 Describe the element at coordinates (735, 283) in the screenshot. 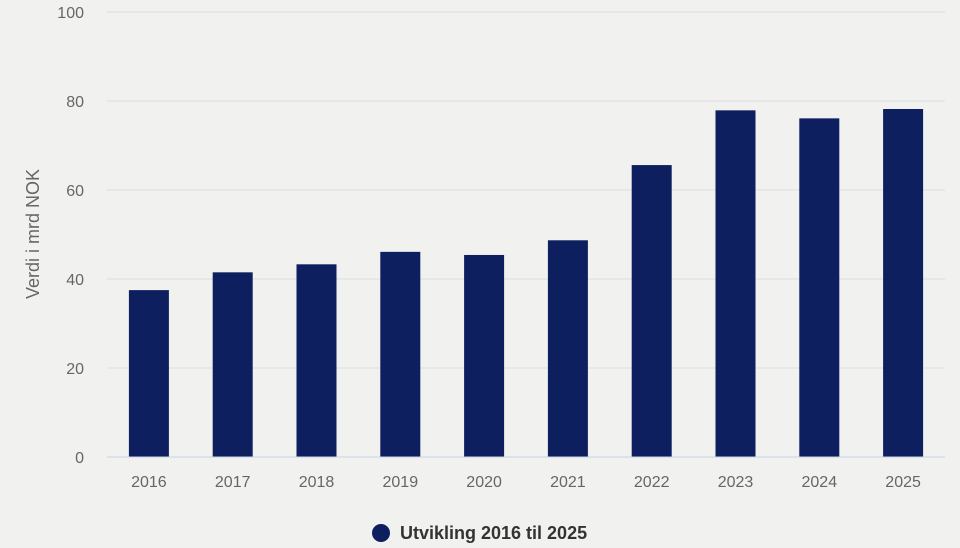

I see `bar-2023` at that location.